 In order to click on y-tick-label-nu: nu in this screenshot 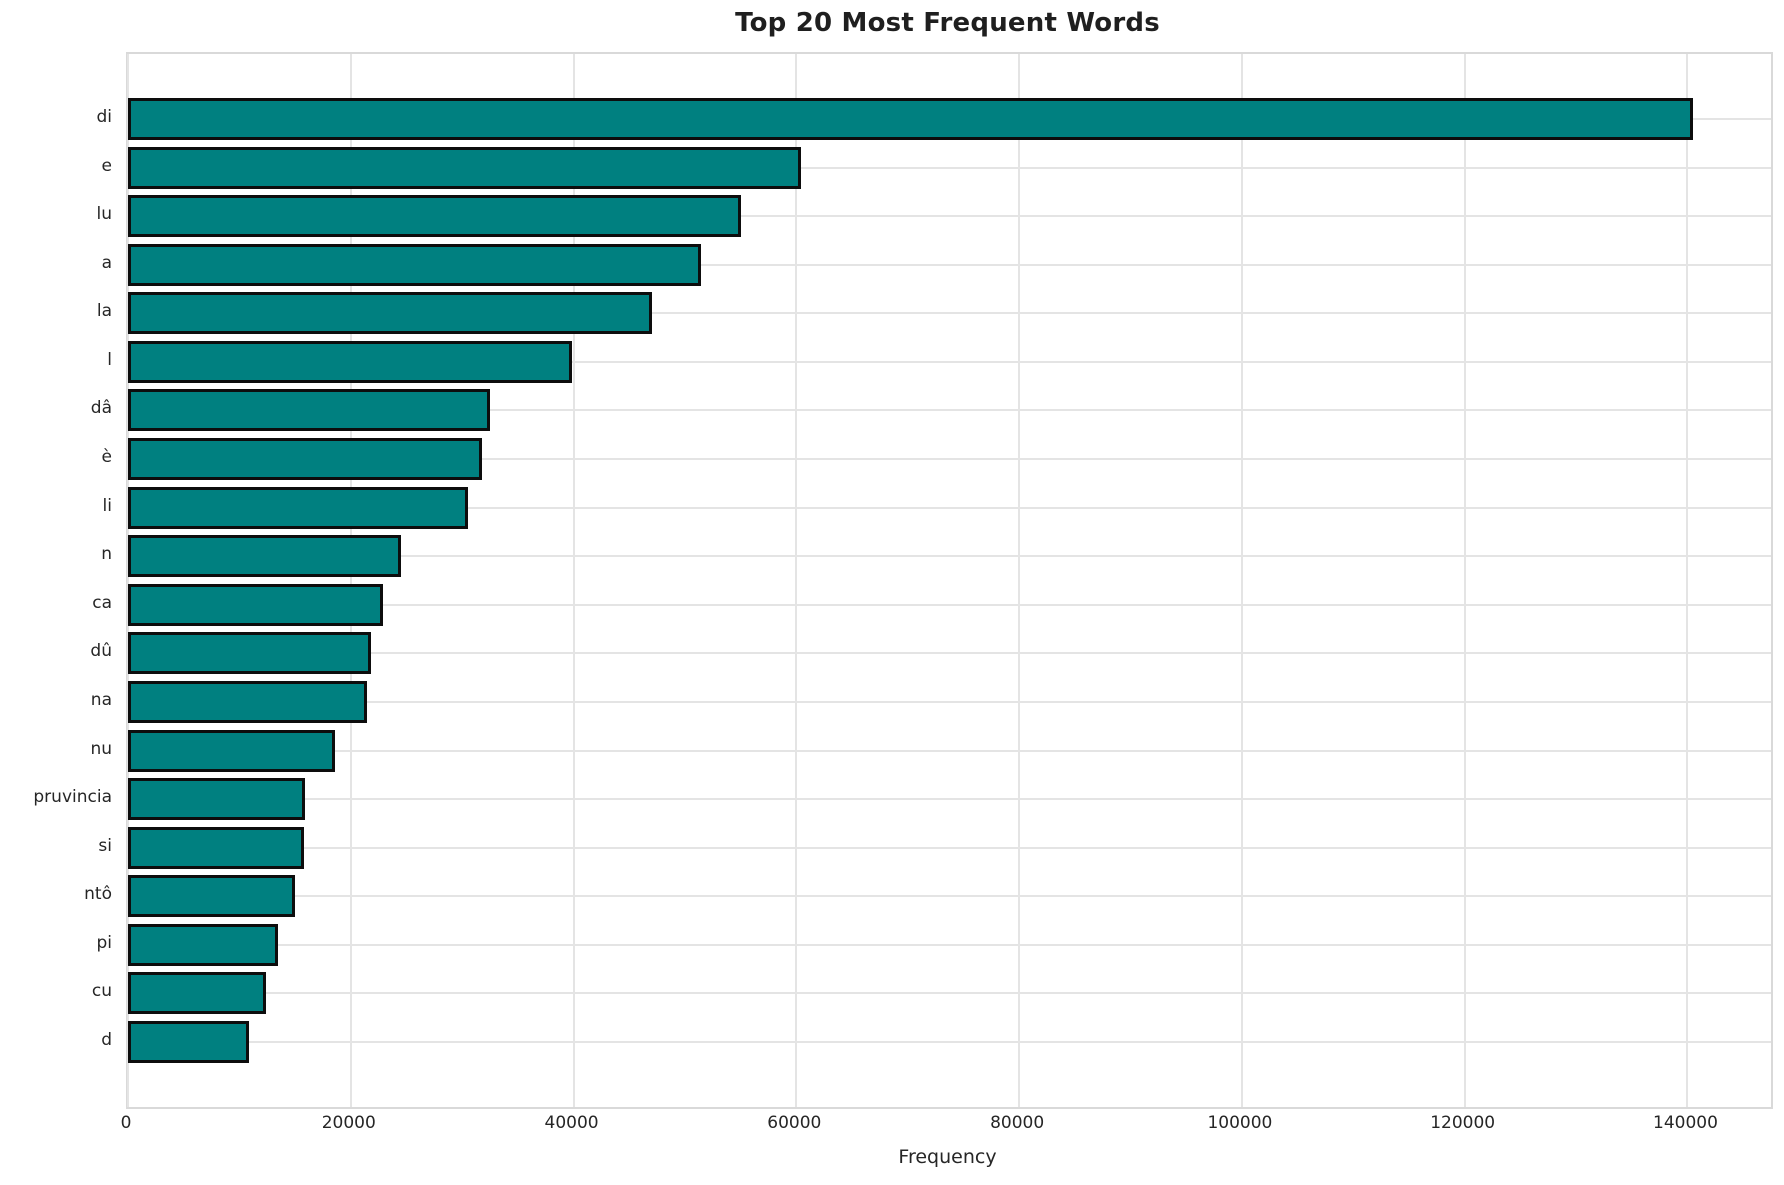, I will do `click(101, 748)`.